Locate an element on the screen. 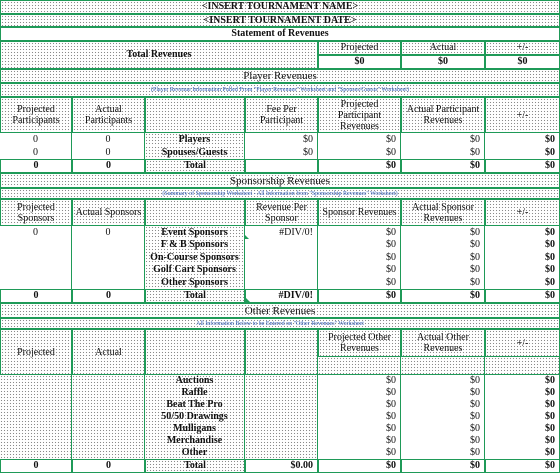 The image size is (560, 473). player-projrev-0: $0 is located at coordinates (359, 139).